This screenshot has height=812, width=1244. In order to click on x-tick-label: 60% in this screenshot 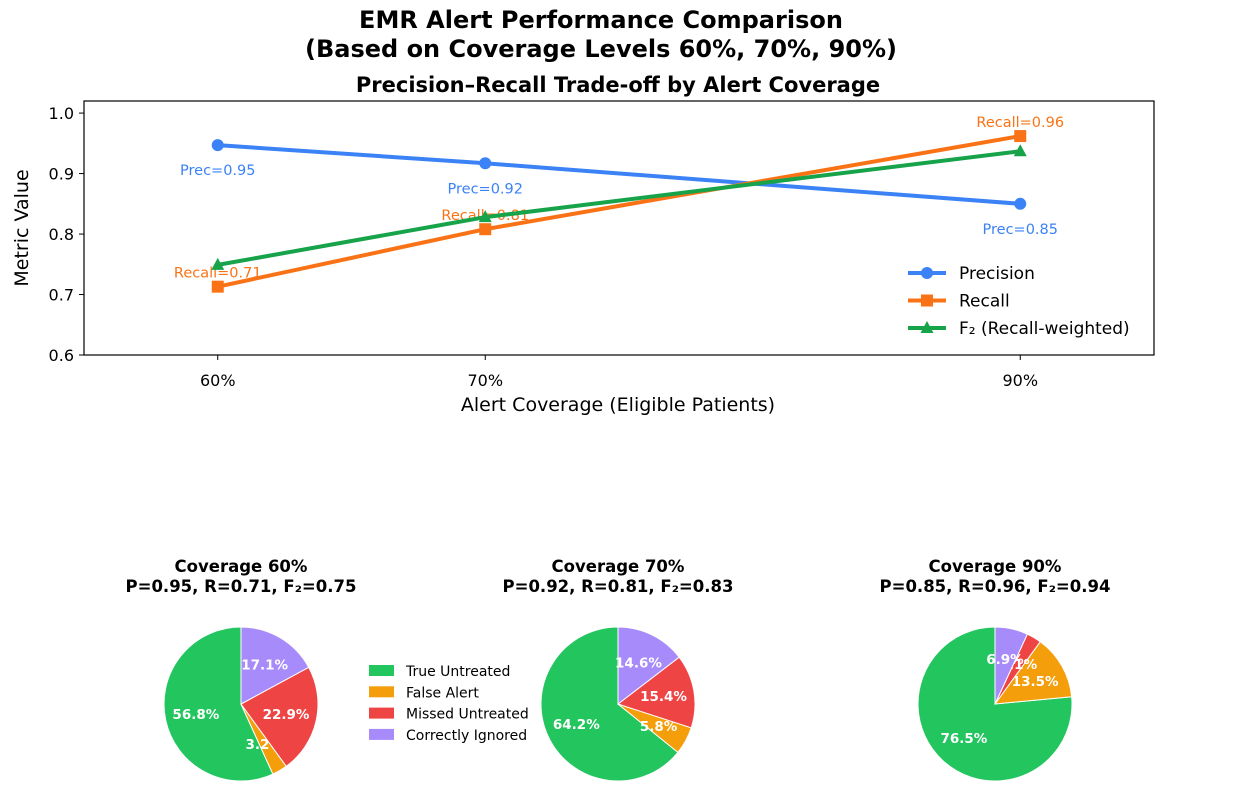, I will do `click(218, 380)`.